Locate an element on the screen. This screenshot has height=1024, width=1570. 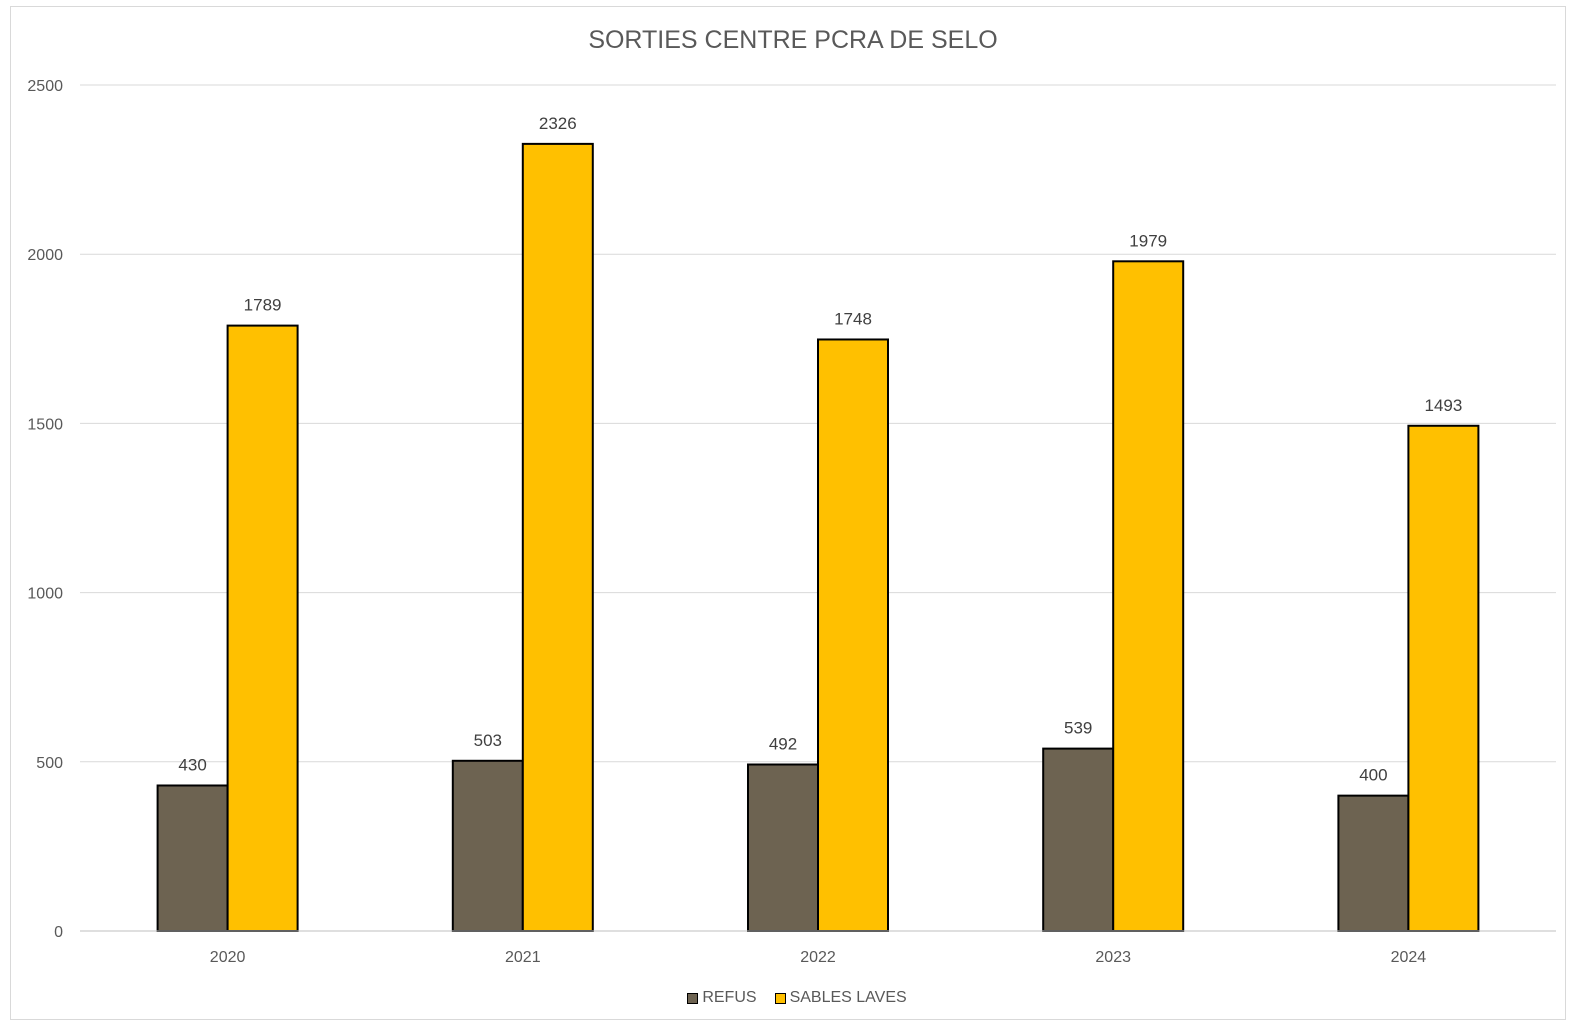
bar-sables-laves-2024 is located at coordinates (1443, 678).